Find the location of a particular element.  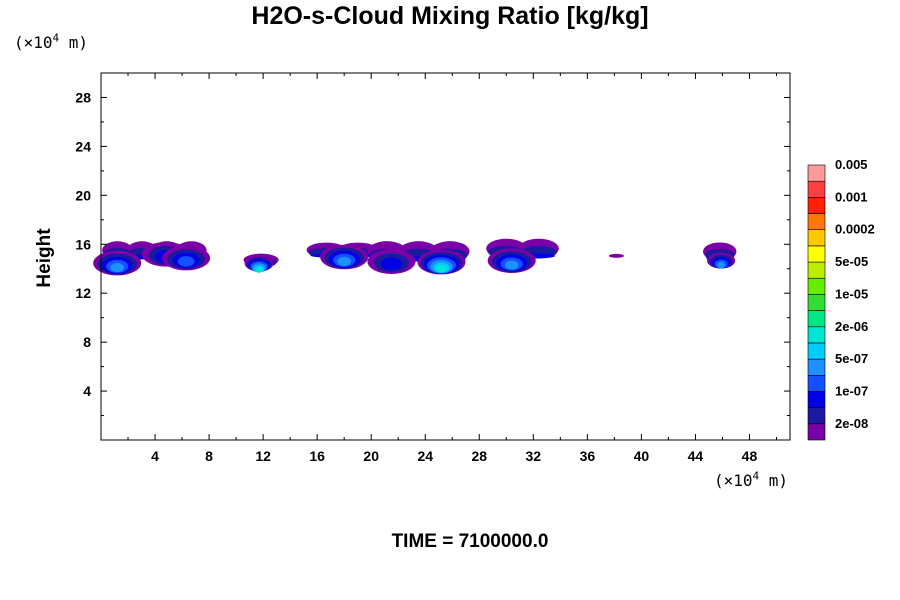

y-tick-label: 28 is located at coordinates (83, 97).